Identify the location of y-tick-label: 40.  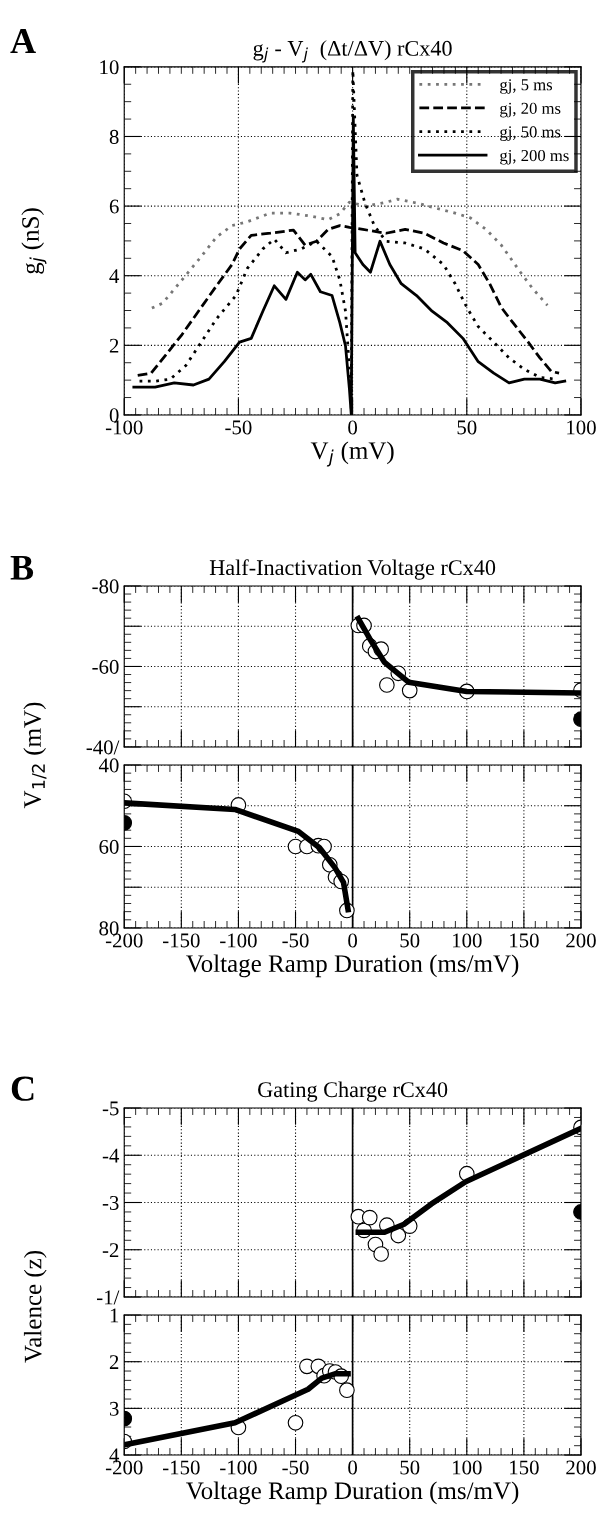
(108, 765).